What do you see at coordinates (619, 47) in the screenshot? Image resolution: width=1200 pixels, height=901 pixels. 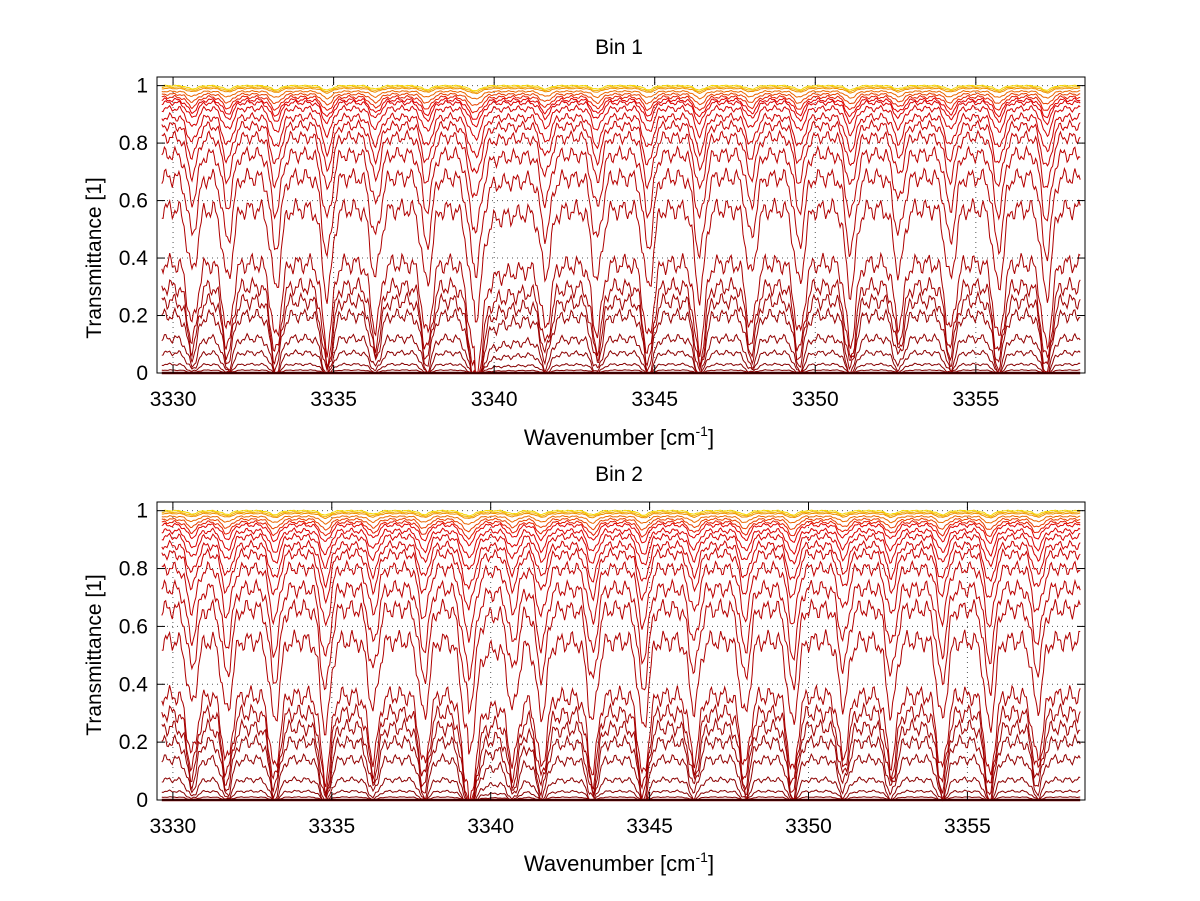 I see `chart-title: Bin 1` at bounding box center [619, 47].